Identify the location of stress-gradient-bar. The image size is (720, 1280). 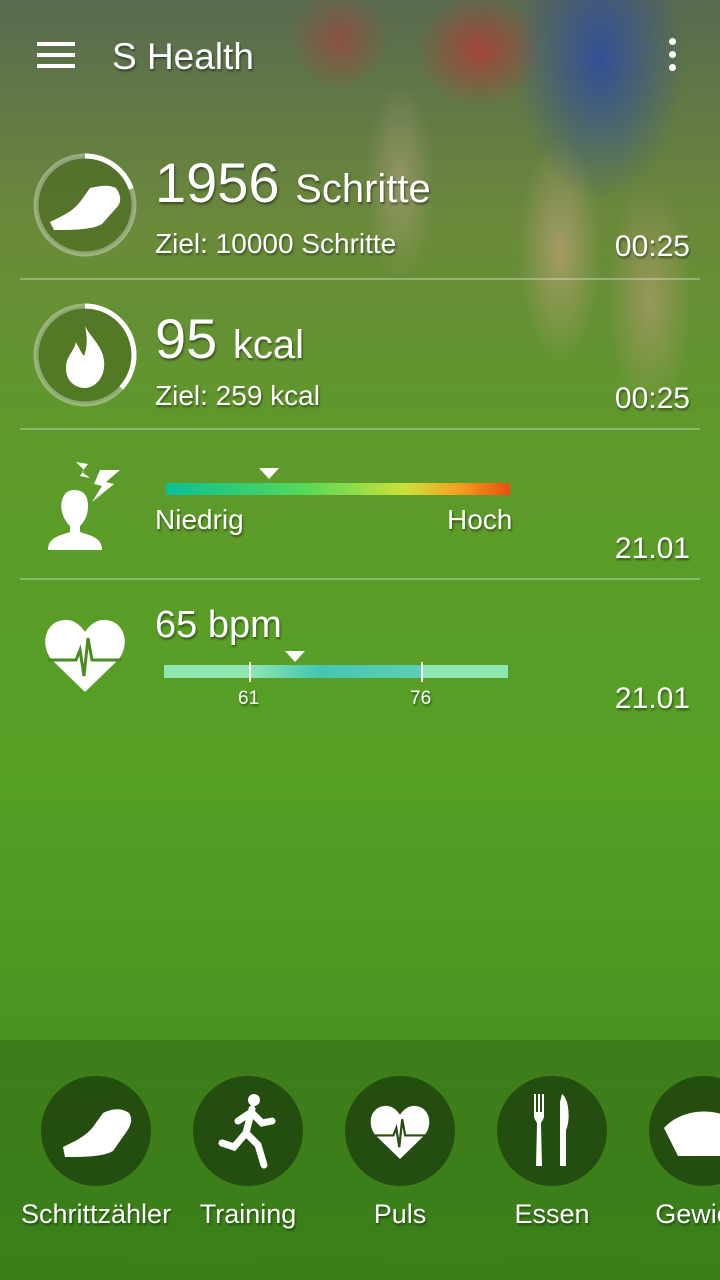
(338, 489).